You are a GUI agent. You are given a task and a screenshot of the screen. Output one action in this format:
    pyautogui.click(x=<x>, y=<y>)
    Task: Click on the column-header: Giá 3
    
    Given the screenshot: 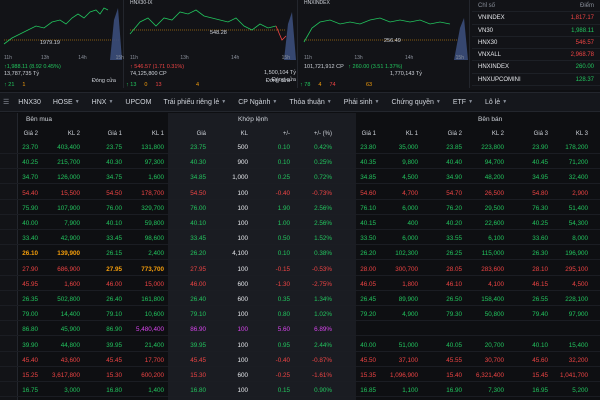 What is the action you would take?
    pyautogui.click(x=540, y=134)
    